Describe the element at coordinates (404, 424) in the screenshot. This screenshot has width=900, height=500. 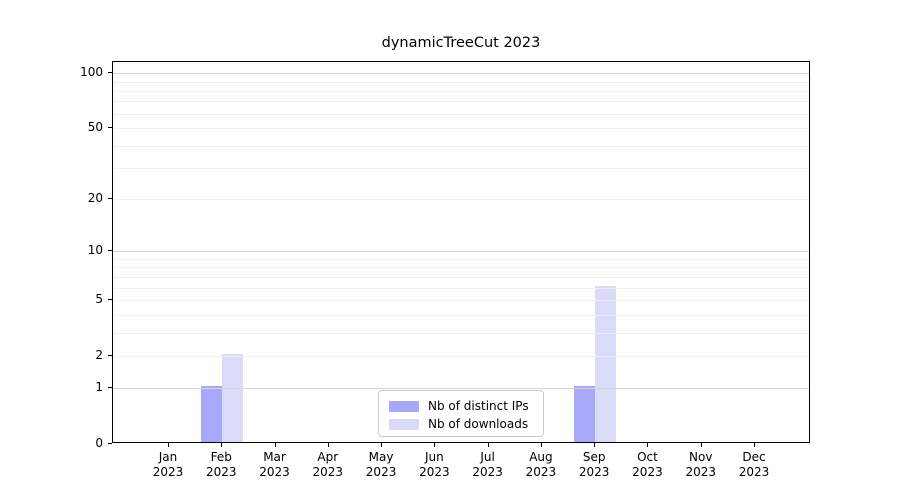
I see `legend-swatch-downloads` at that location.